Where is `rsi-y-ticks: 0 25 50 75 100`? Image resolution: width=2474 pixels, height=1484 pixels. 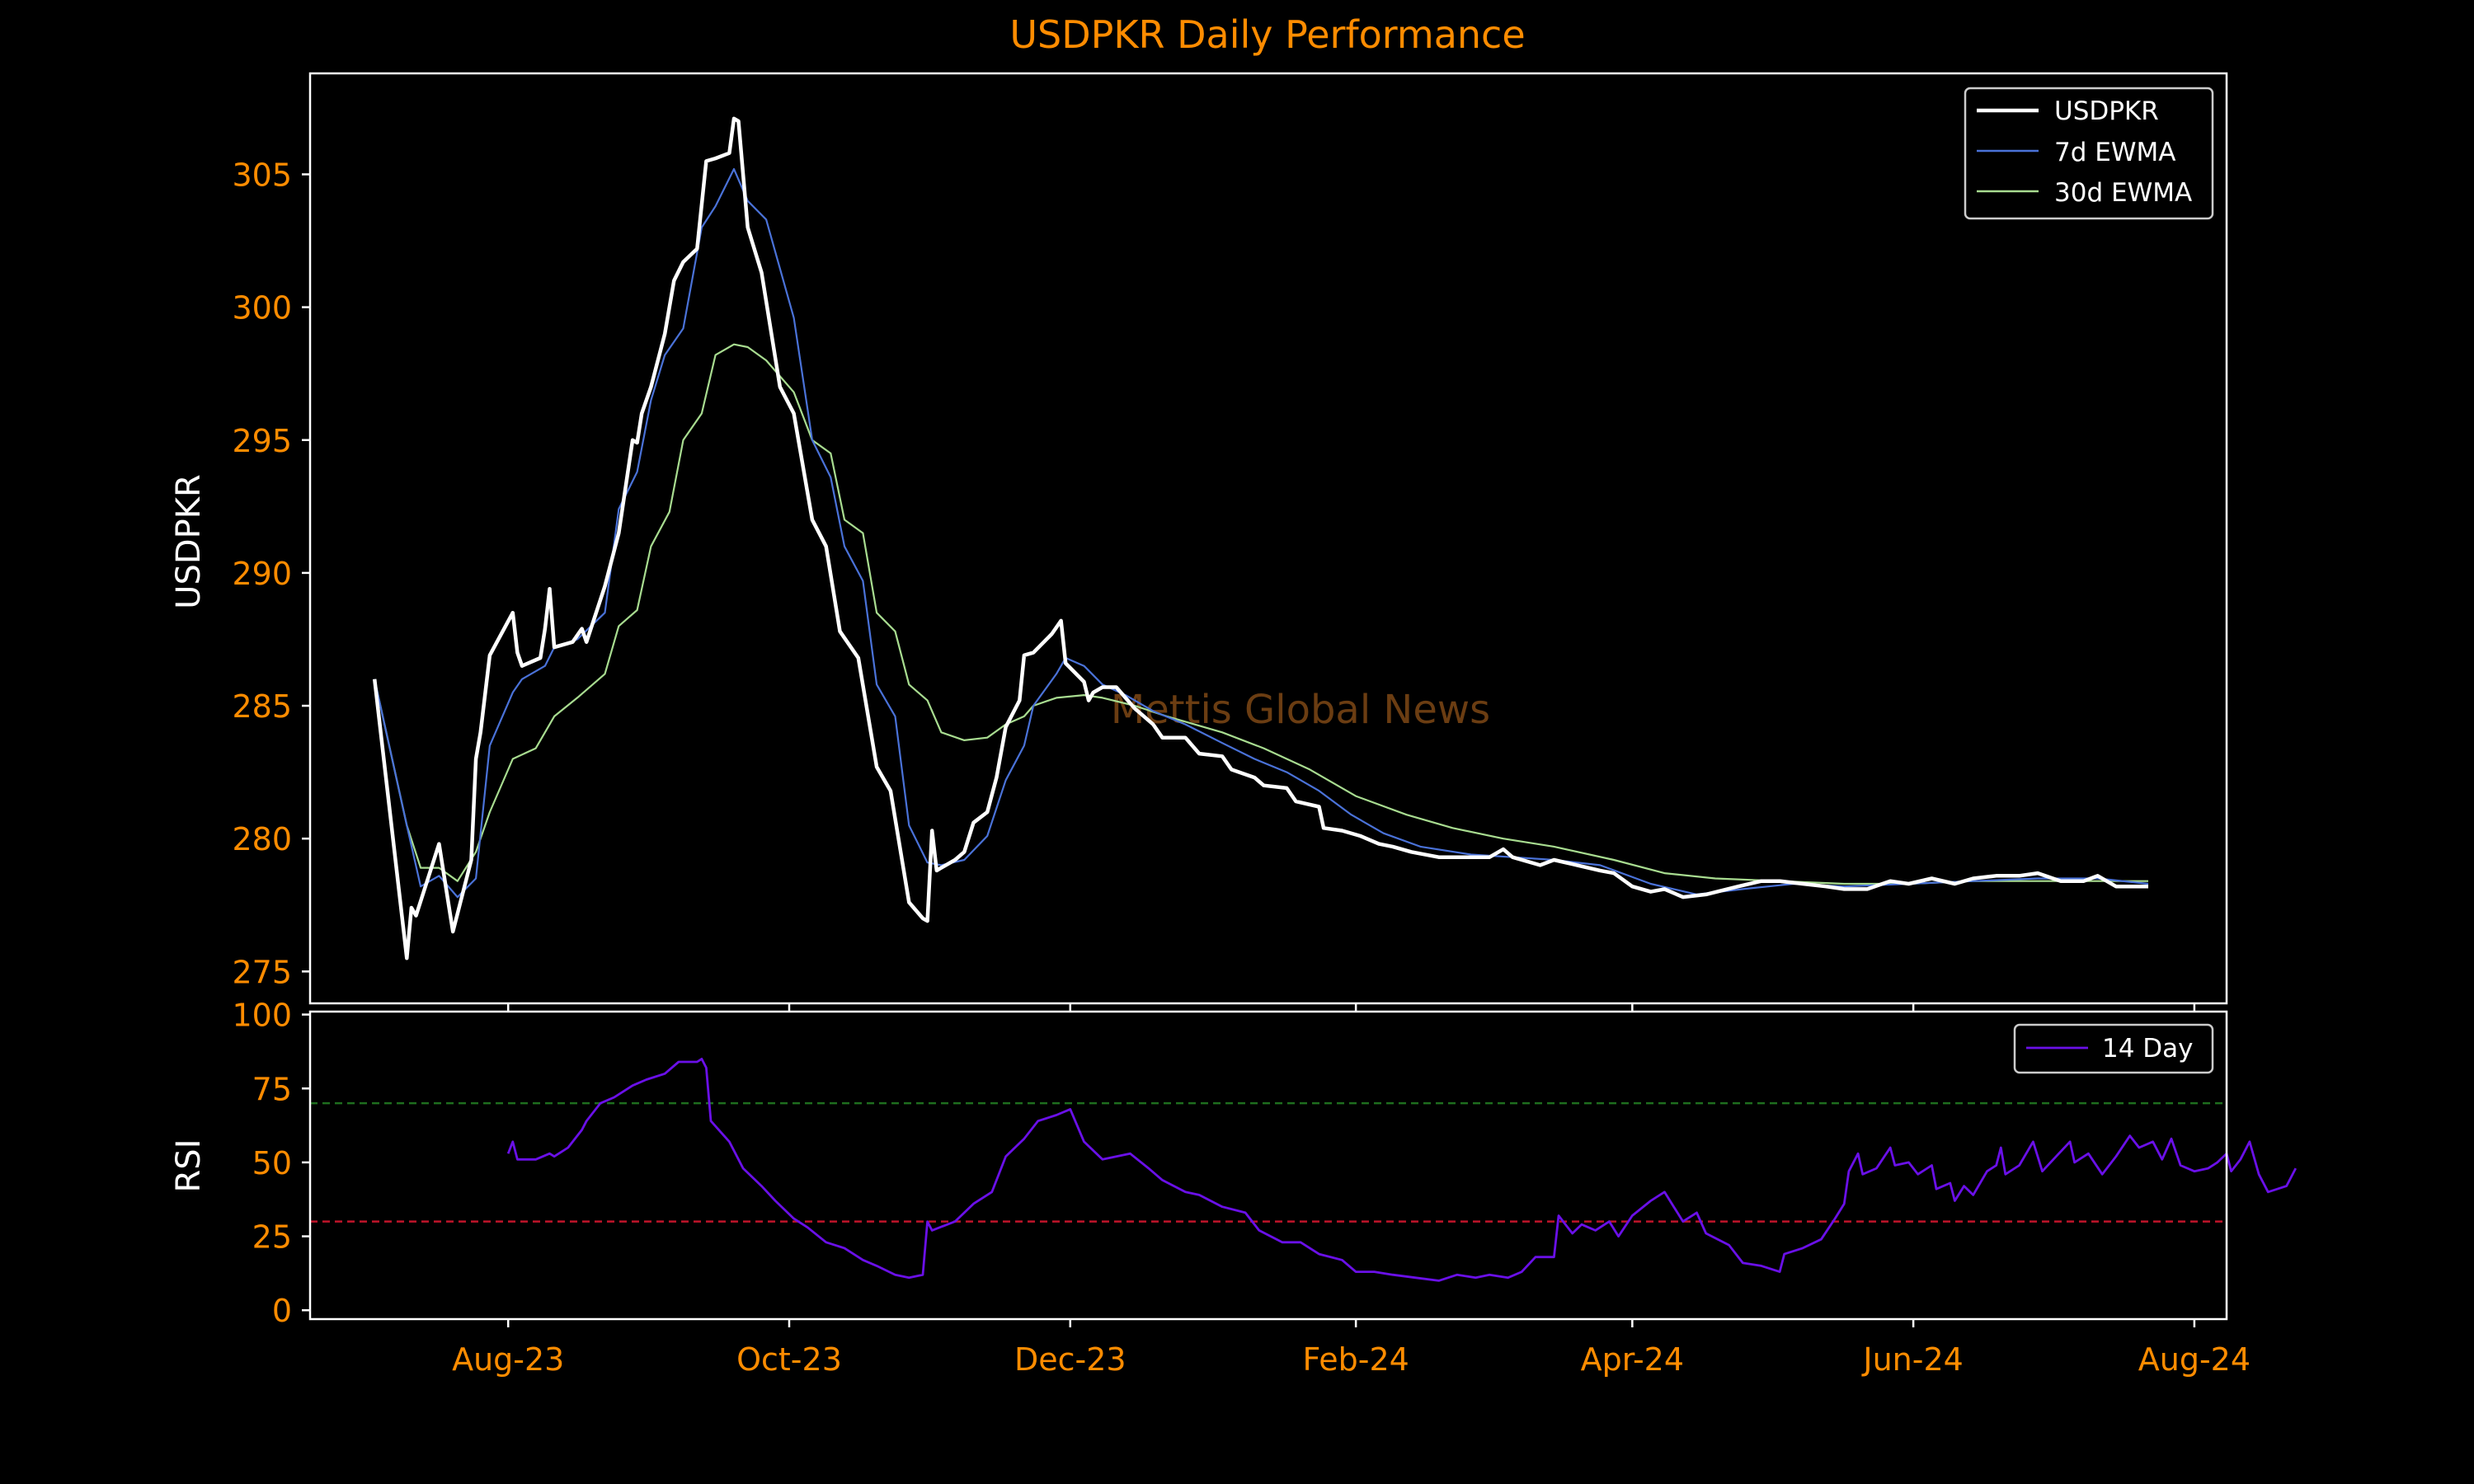
rsi-y-ticks: 0 25 50 75 100 is located at coordinates (271, 1163).